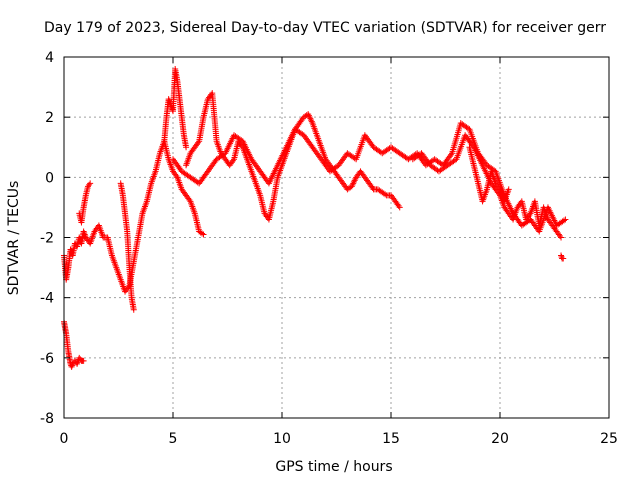 This screenshot has width=640, height=480. What do you see at coordinates (282, 439) in the screenshot?
I see `x-tick-label: 10` at bounding box center [282, 439].